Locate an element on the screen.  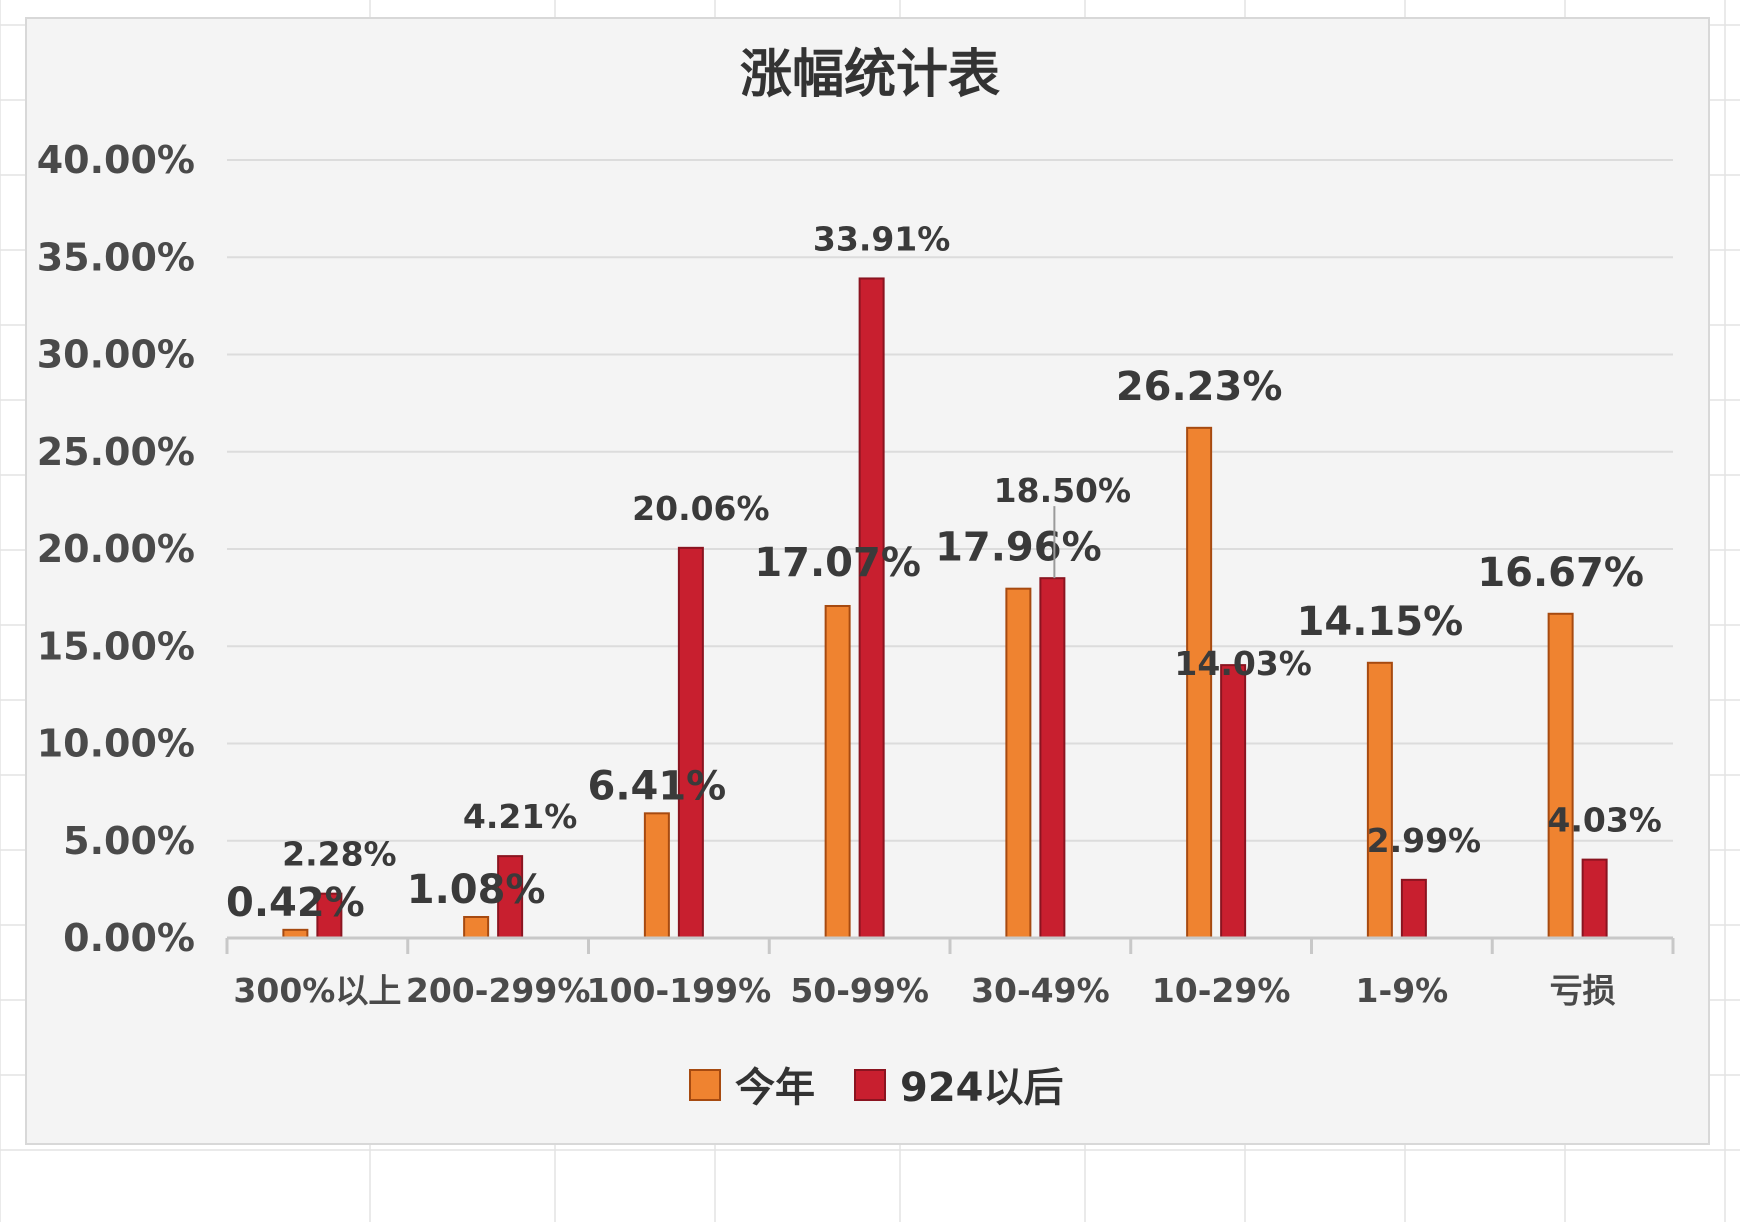
data-label-after-924-6: 2.99% is located at coordinates (1424, 840).